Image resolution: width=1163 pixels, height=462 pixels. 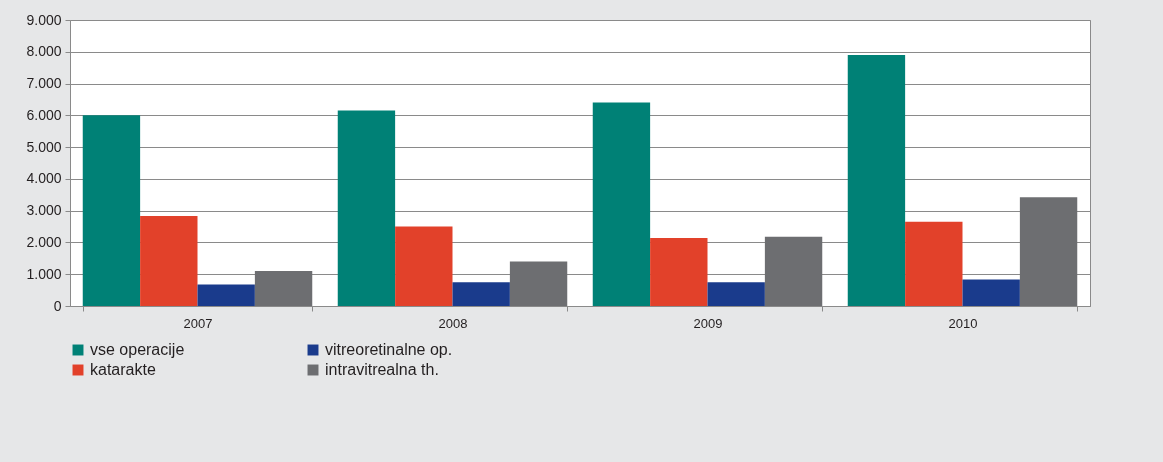 I want to click on legend-label: vse operacije, so click(x=137, y=349).